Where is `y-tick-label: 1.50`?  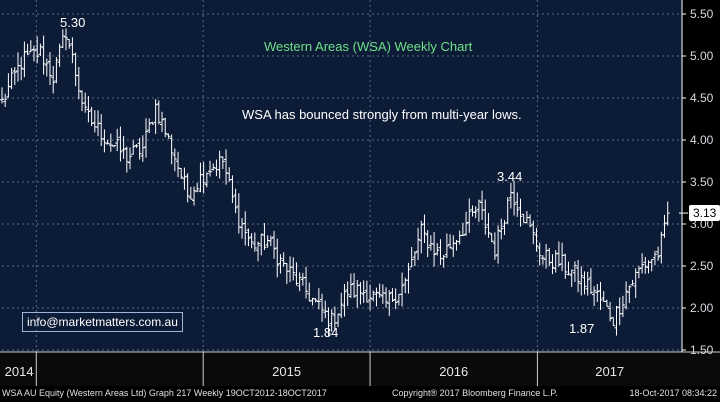 y-tick-label: 1.50 is located at coordinates (702, 350).